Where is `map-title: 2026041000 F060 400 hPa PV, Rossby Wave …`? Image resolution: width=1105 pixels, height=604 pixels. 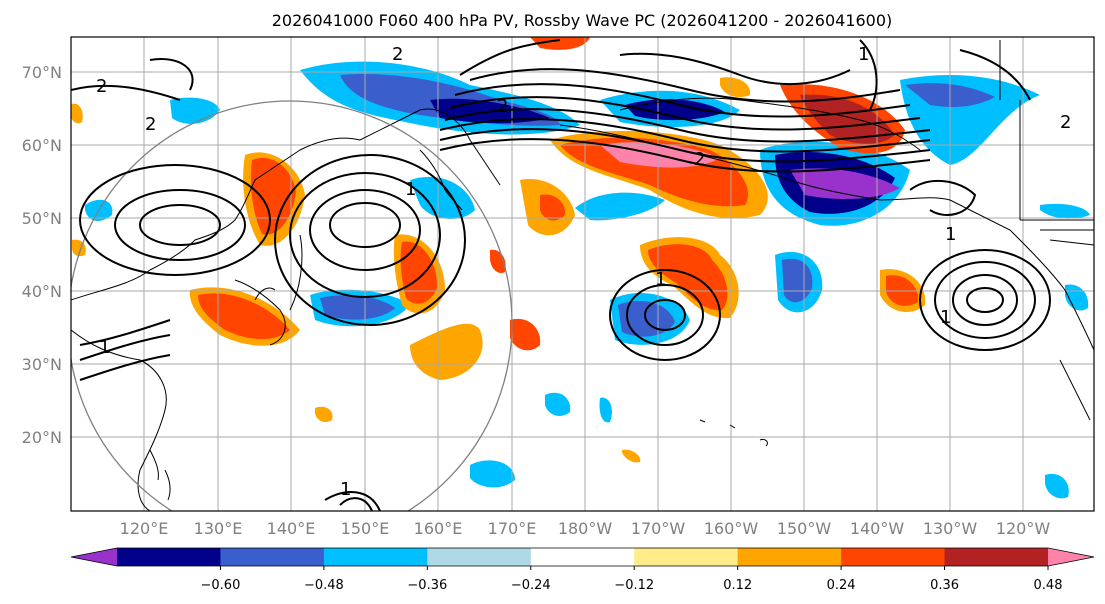 map-title: 2026041000 F060 400 hPa PV, Rossby Wave … is located at coordinates (582, 20).